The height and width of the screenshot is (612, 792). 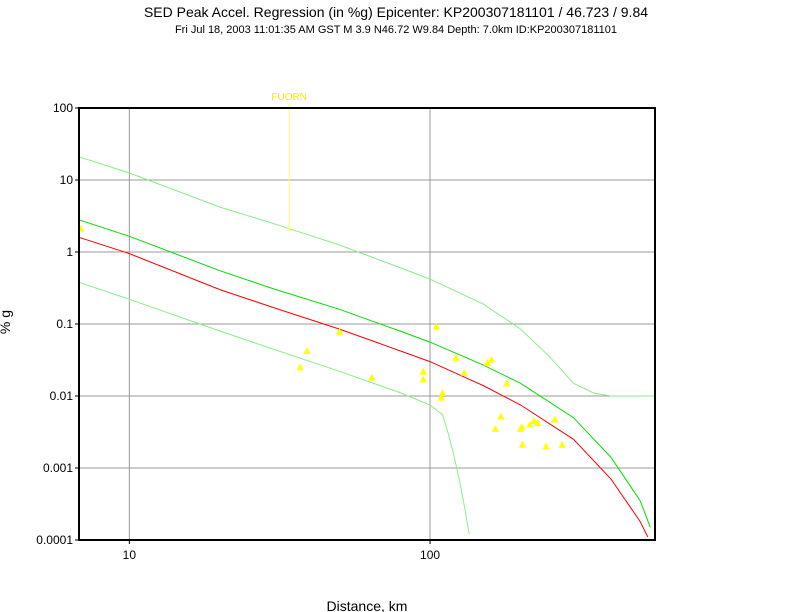 What do you see at coordinates (64, 324) in the screenshot?
I see `y-tick-label: 0.1` at bounding box center [64, 324].